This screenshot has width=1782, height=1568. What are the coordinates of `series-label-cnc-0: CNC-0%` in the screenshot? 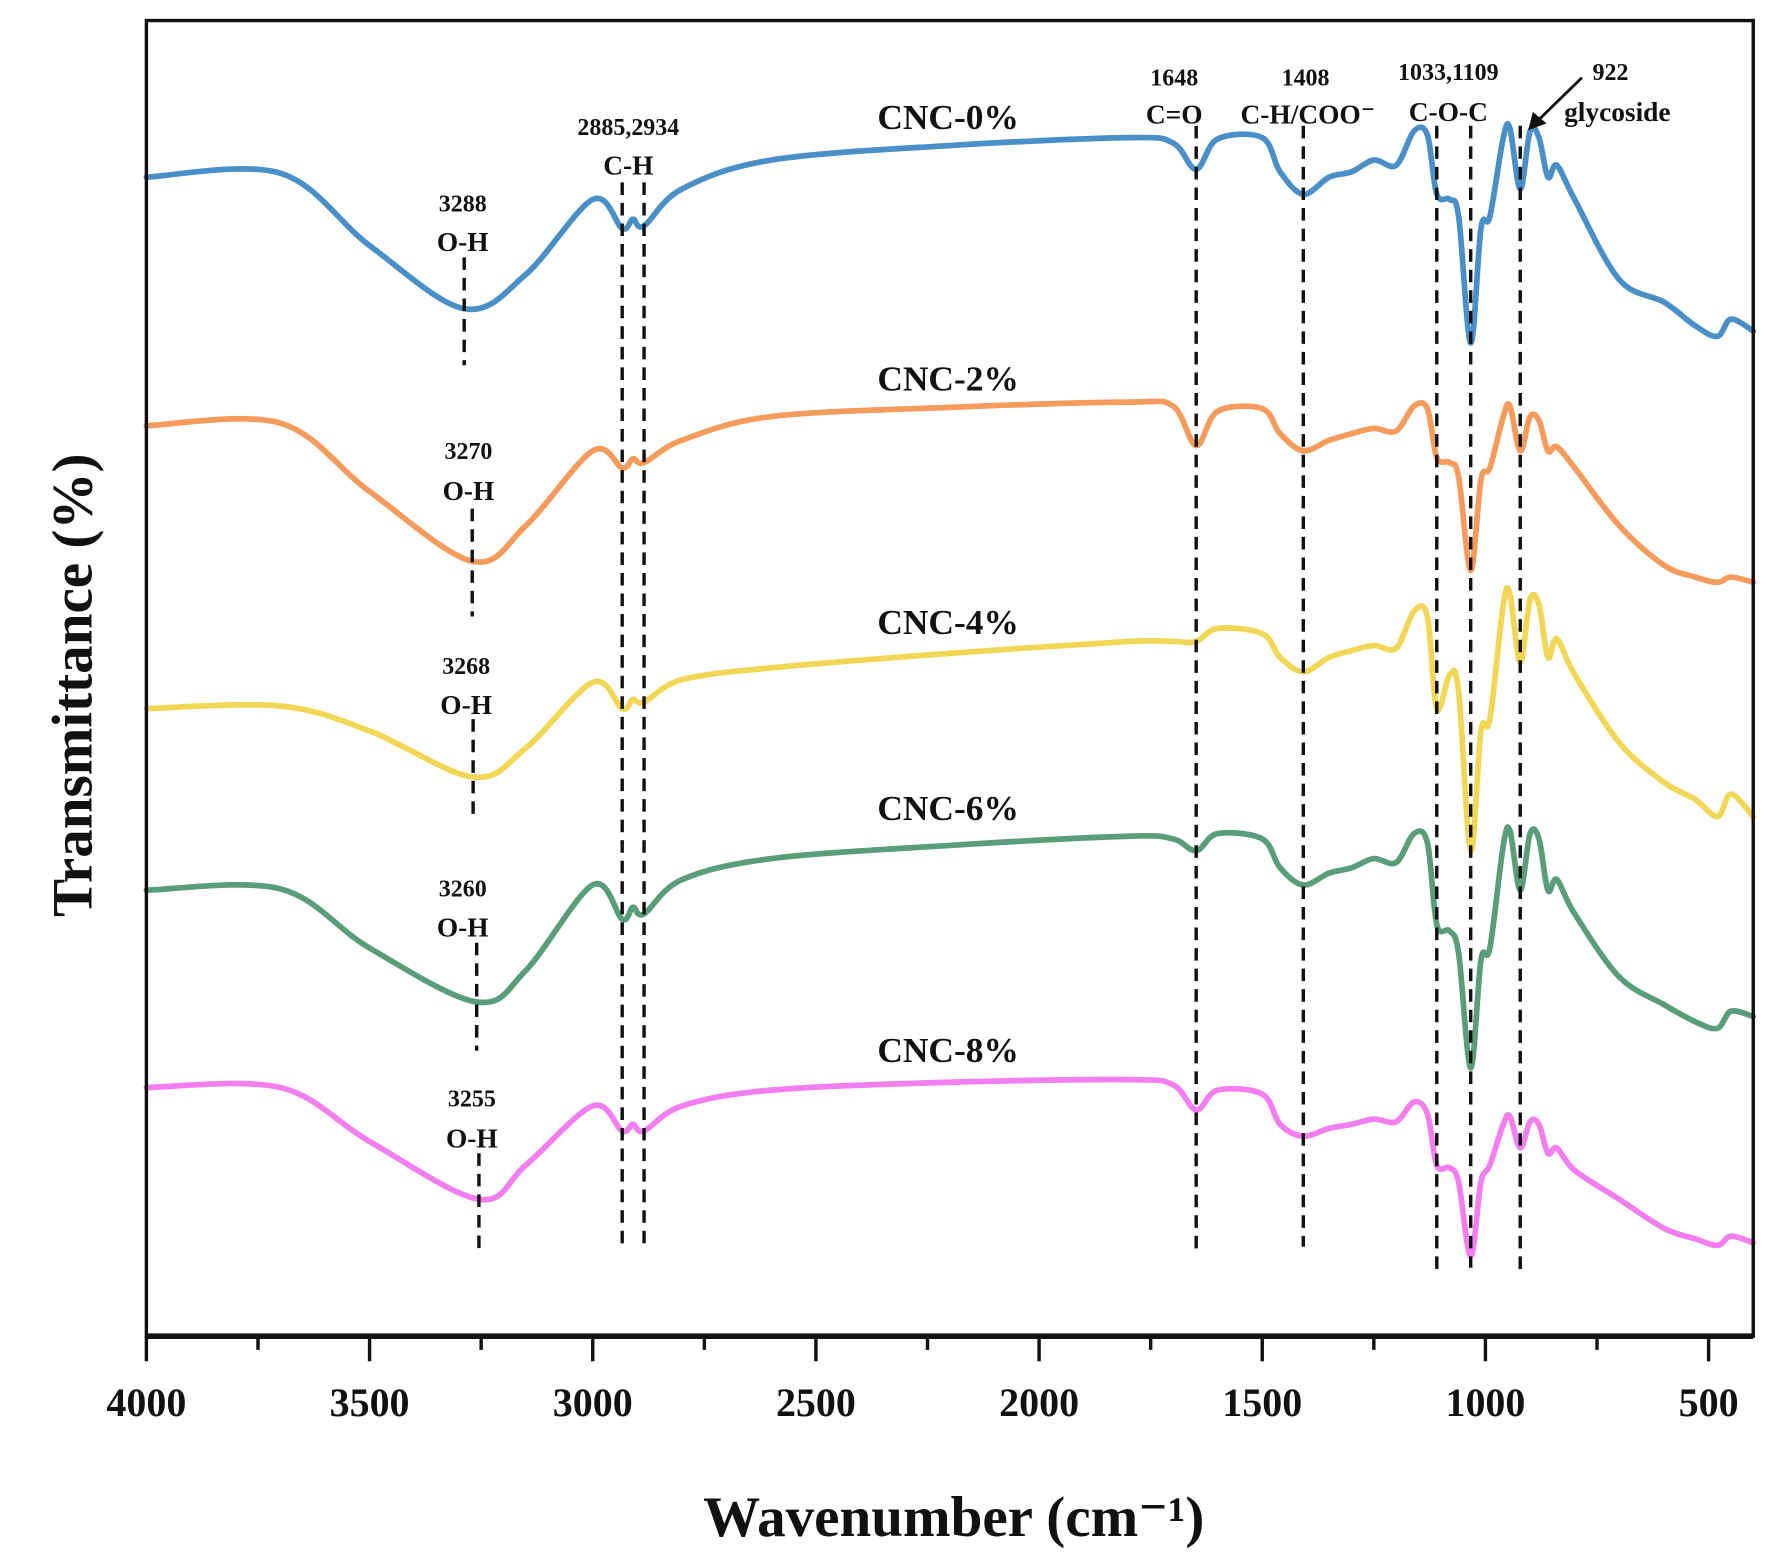 It's located at (948, 117).